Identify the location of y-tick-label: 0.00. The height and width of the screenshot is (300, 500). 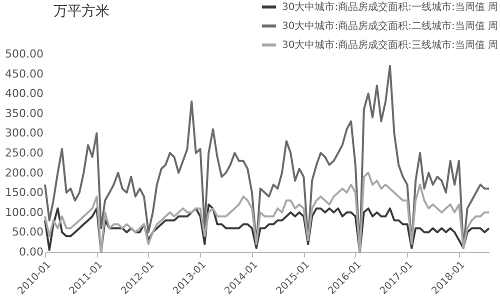
(31, 252).